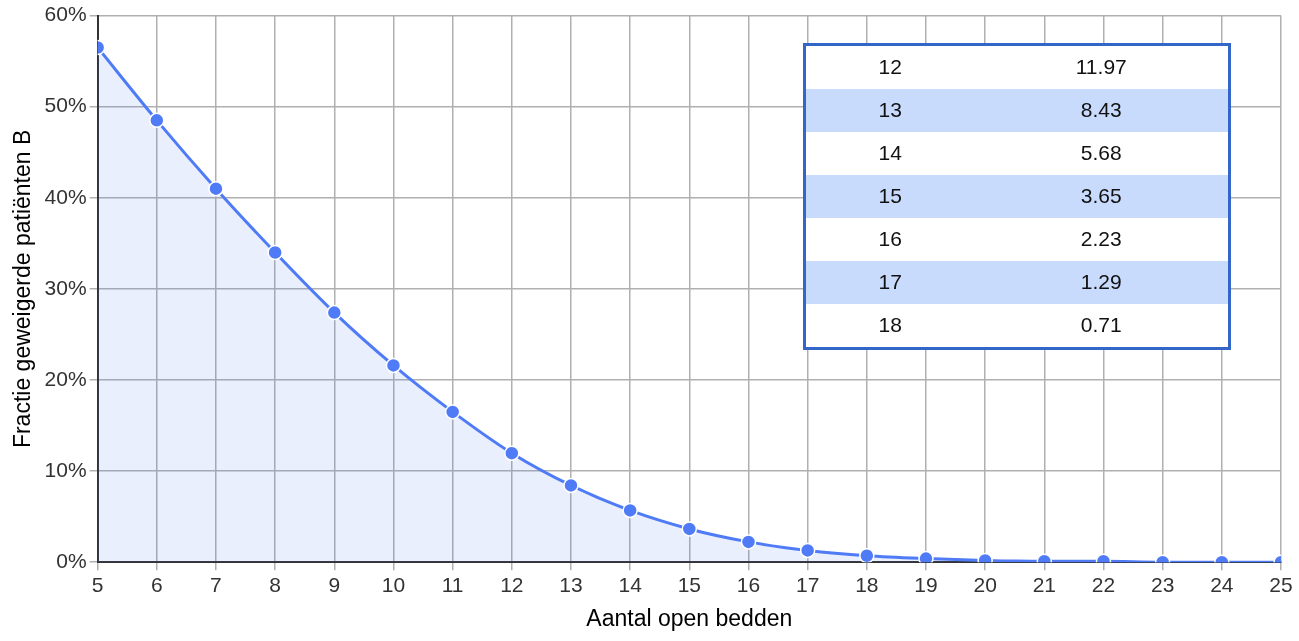 This screenshot has width=1299, height=641. What do you see at coordinates (71, 560) in the screenshot?
I see `y-tick-label: 0%` at bounding box center [71, 560].